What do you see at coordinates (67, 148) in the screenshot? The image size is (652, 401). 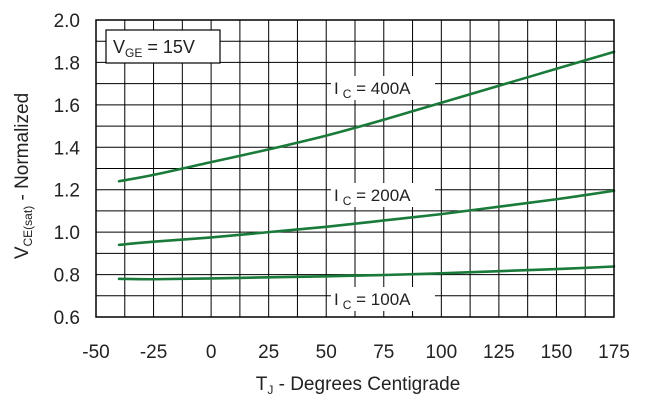 I see `y-tick-label: 1.4` at bounding box center [67, 148].